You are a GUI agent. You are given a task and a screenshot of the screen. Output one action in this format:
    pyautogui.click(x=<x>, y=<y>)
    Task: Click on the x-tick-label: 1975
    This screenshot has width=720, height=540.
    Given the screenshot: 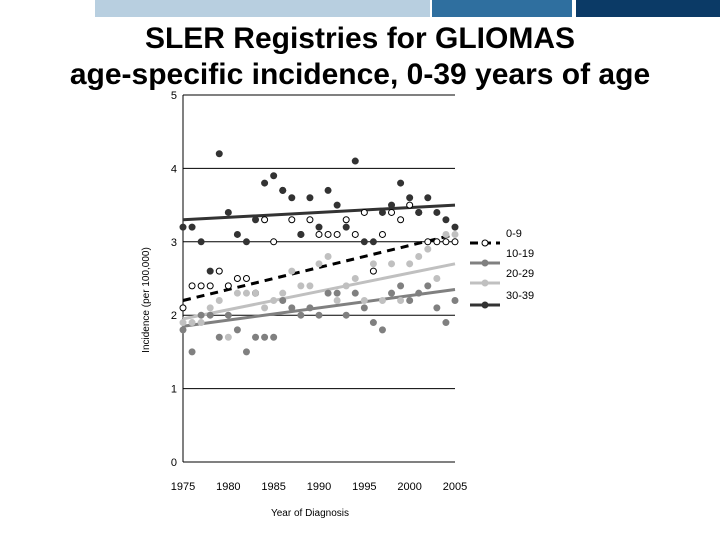 What is the action you would take?
    pyautogui.click(x=183, y=487)
    